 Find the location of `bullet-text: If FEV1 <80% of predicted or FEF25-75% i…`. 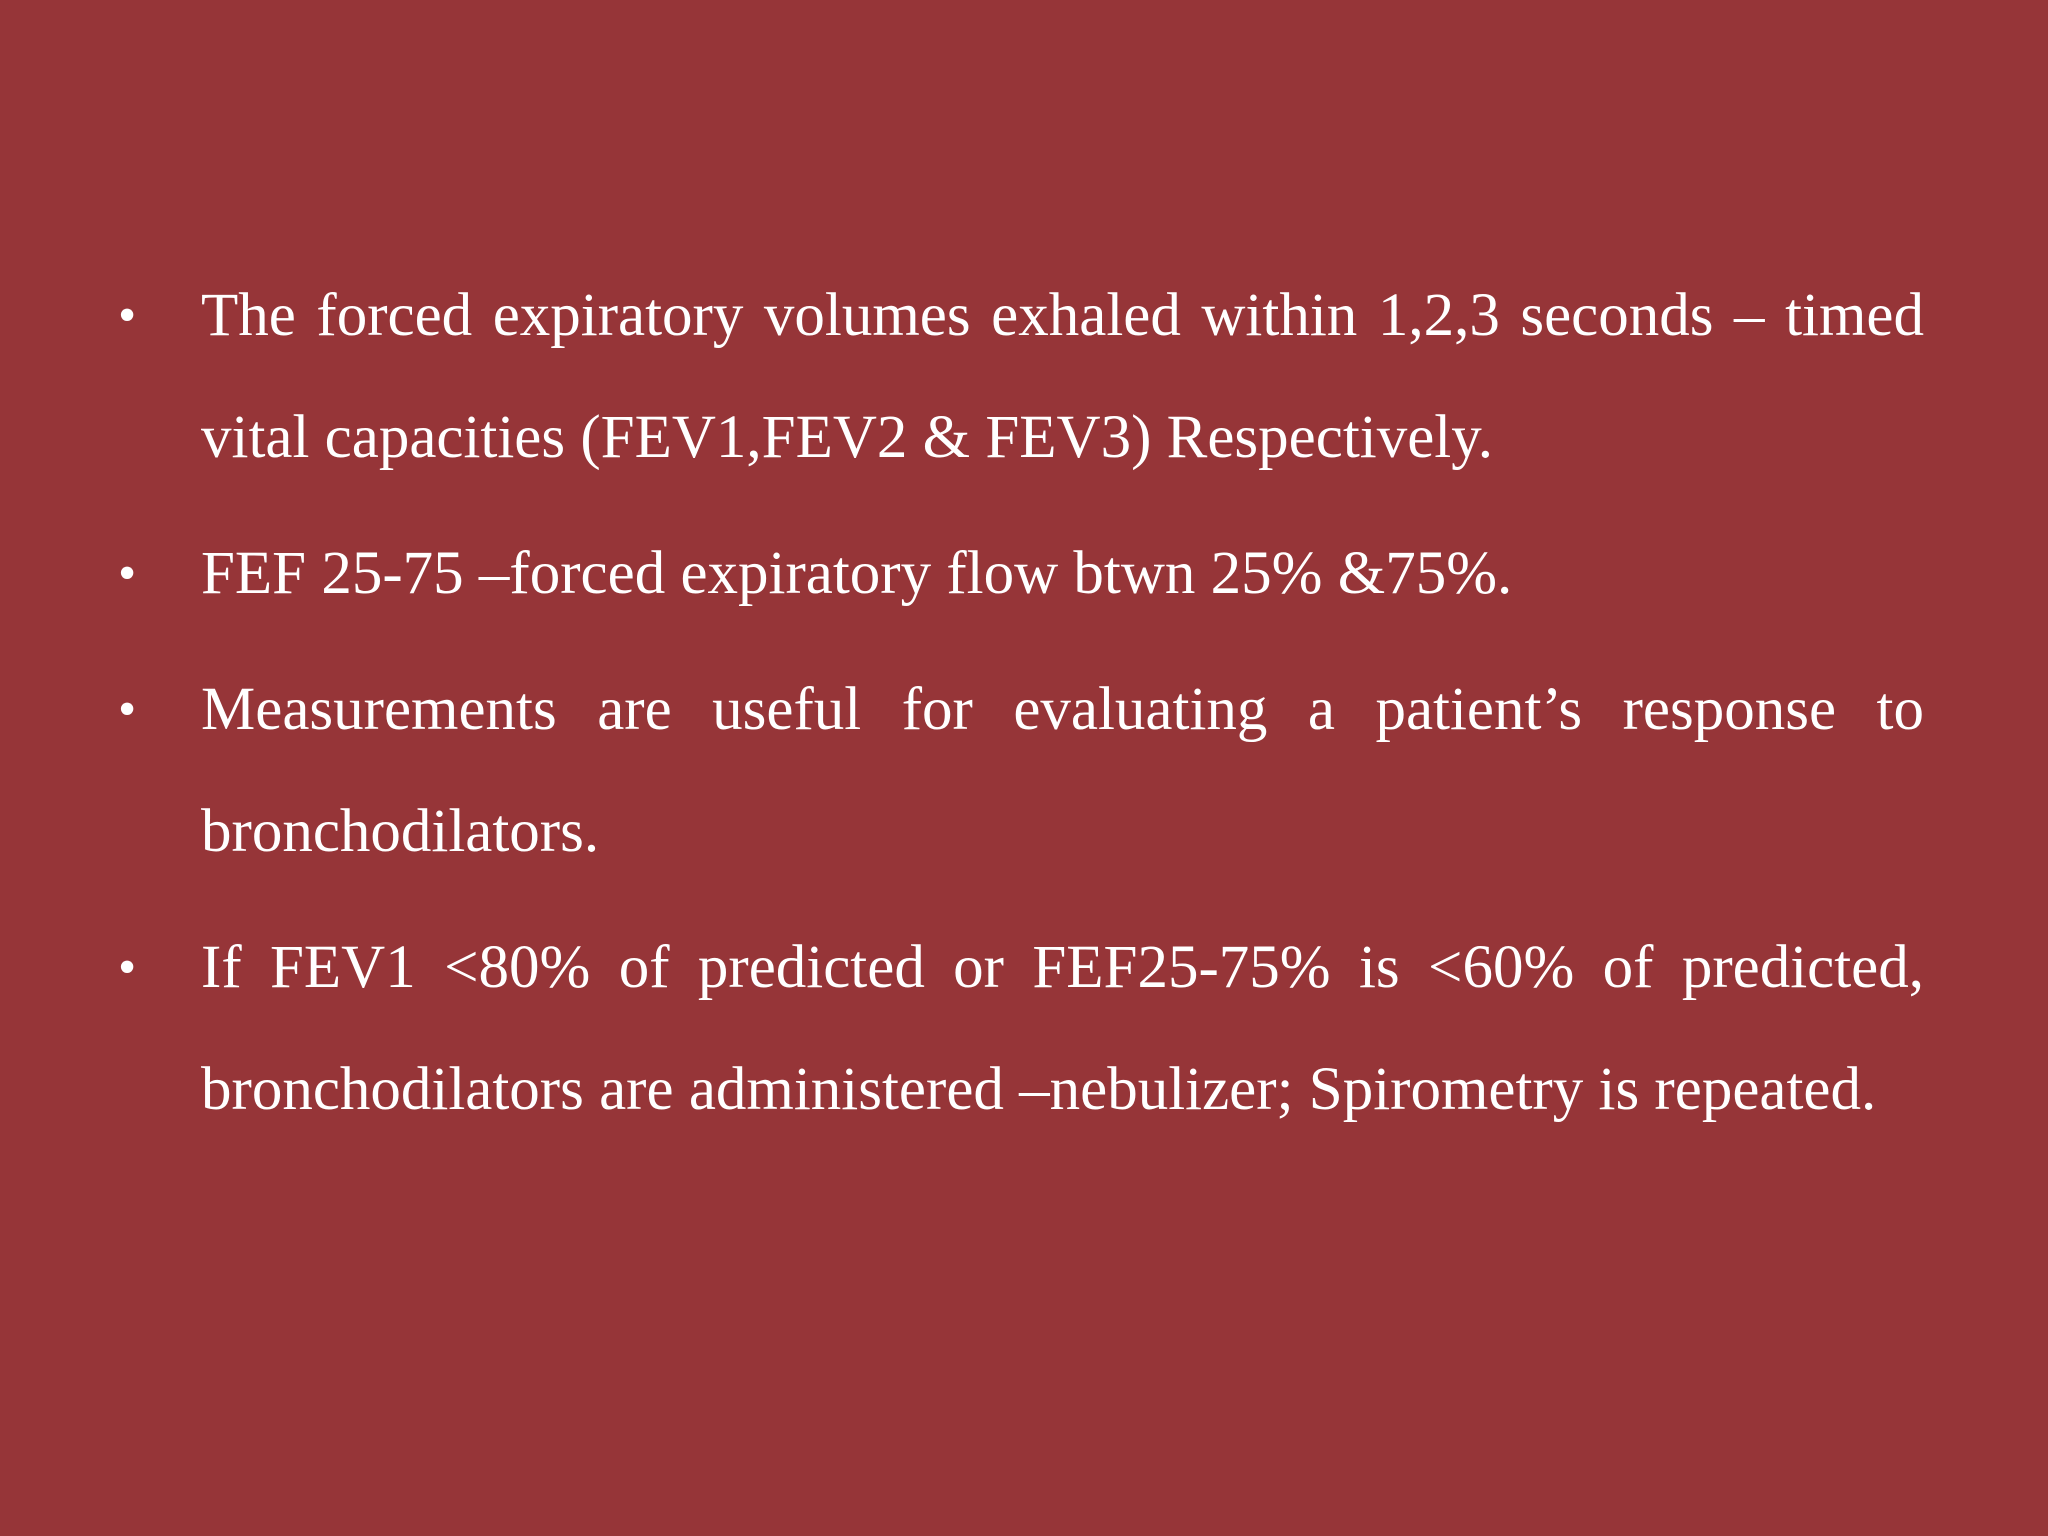

bullet-text: If FEV1 <80% of predicted or FEF25-75% i… is located at coordinates (1062, 1028).